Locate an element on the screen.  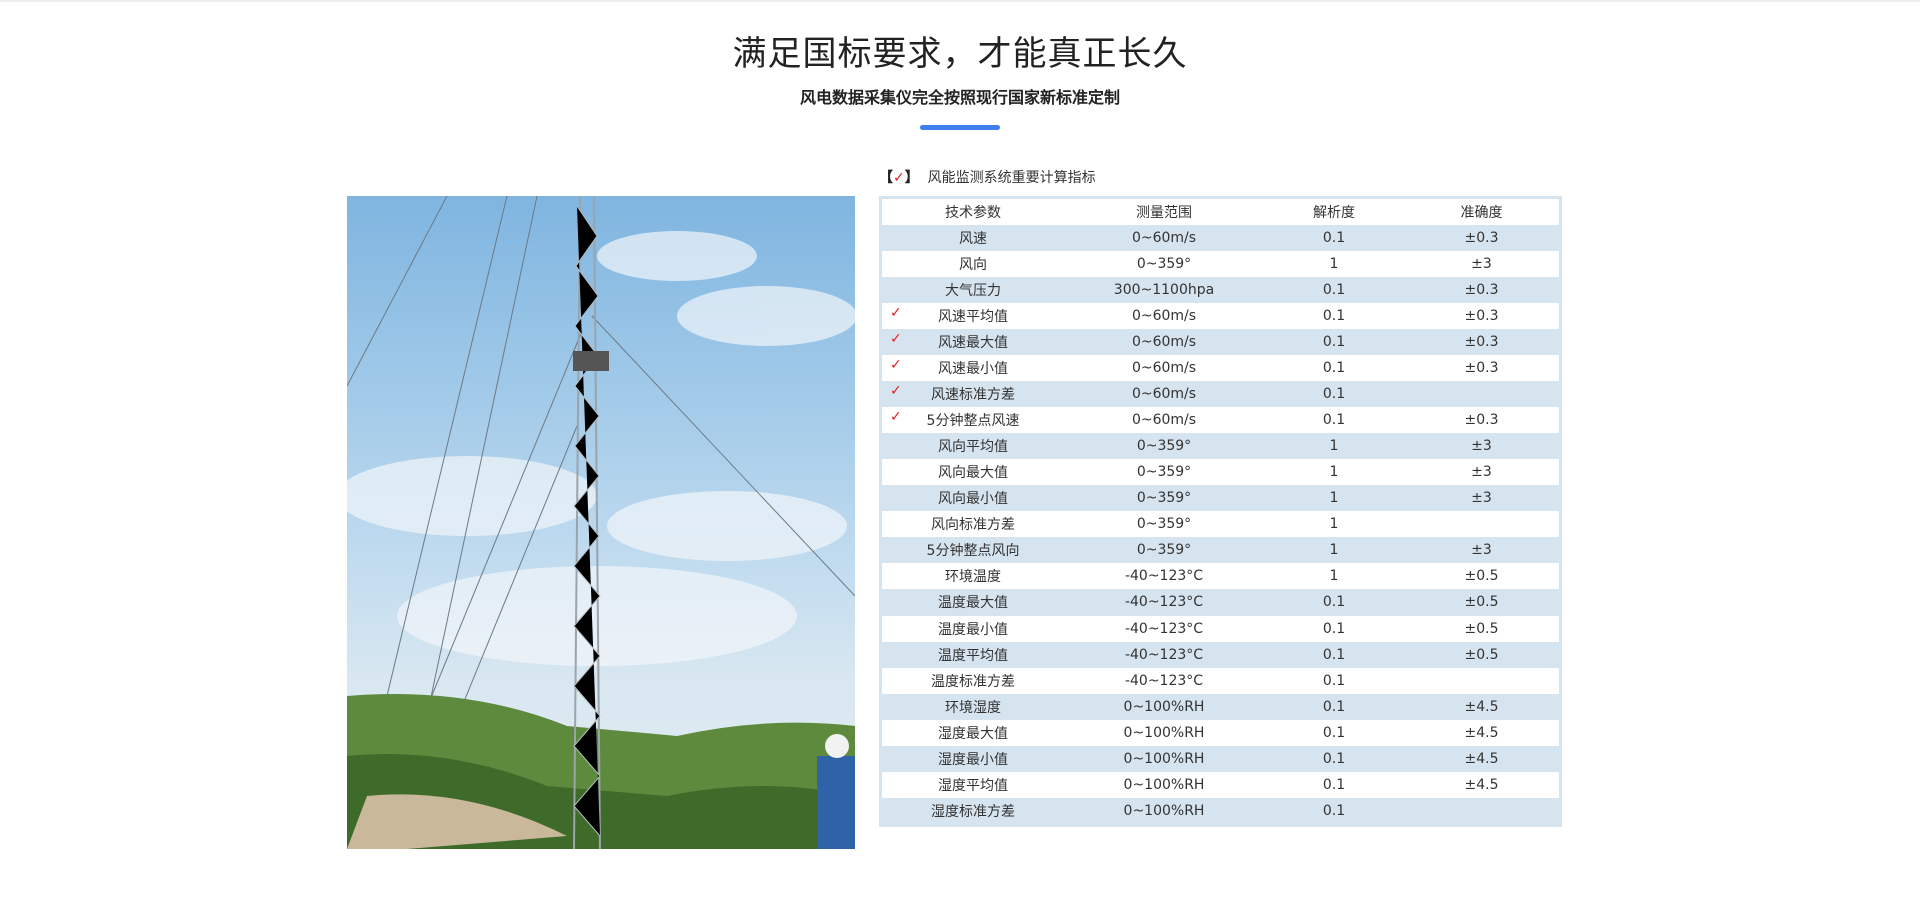
cell-text: 风速平均值 is located at coordinates (973, 317).